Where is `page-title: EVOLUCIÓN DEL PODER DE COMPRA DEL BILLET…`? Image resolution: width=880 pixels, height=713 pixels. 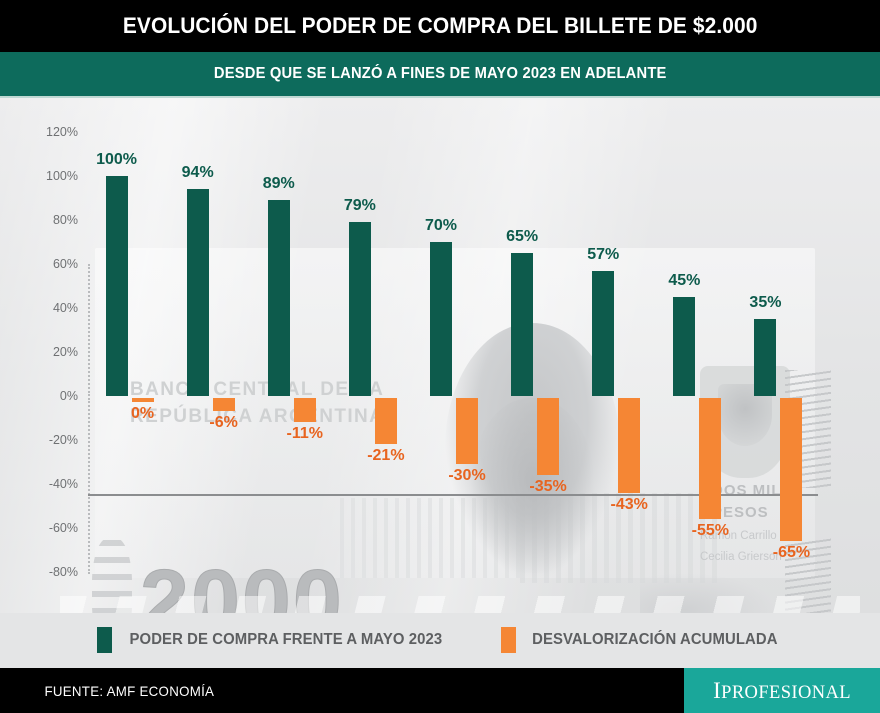
page-title: EVOLUCIÓN DEL PODER DE COMPRA DEL BILLET… is located at coordinates (440, 25).